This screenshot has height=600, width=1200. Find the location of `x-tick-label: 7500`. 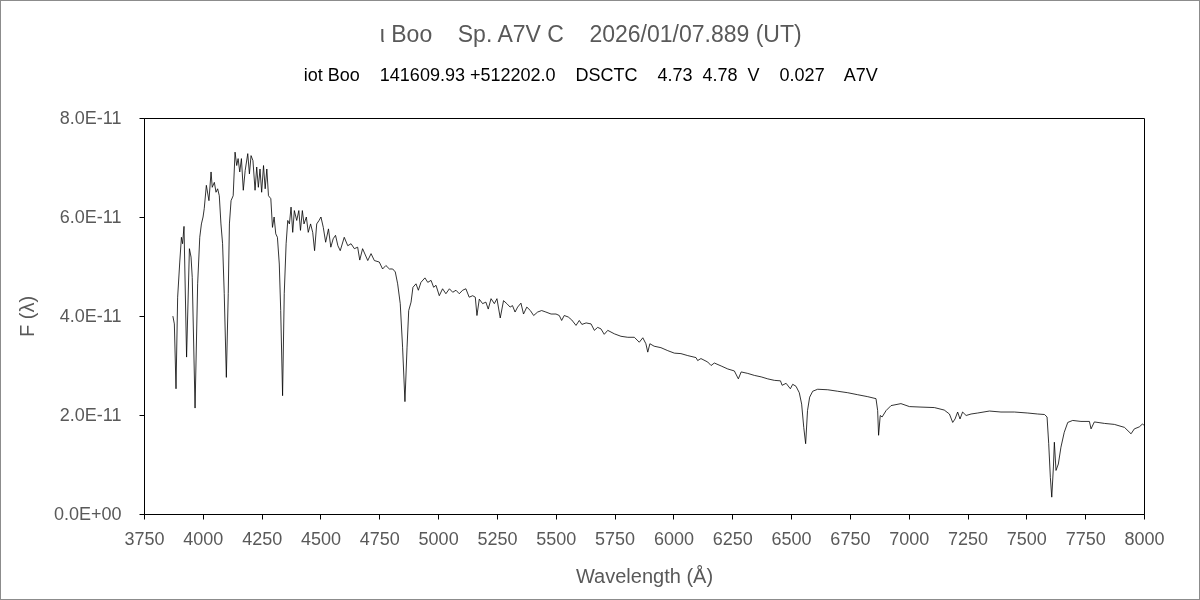

x-tick-label: 7500 is located at coordinates (1026, 538).